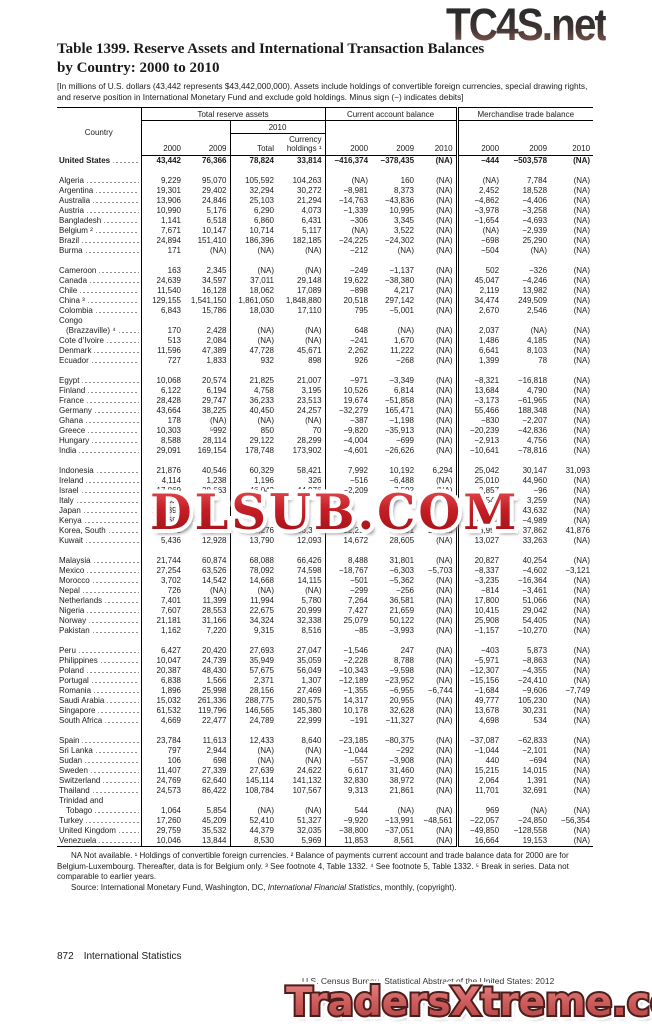 The height and width of the screenshot is (1024, 652). What do you see at coordinates (162, 631) in the screenshot?
I see `value-cell: 1,162` at bounding box center [162, 631].